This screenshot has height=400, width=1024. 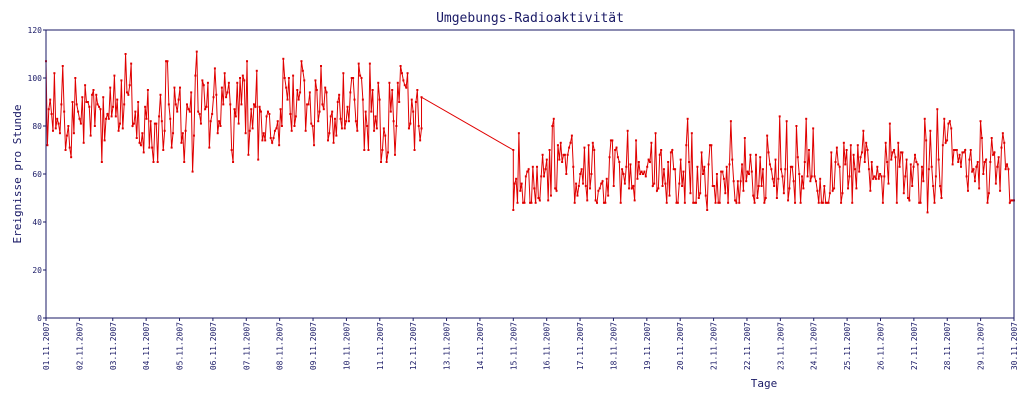 I want to click on x-tick-label: 06.11.2007, so click(x=213, y=346).